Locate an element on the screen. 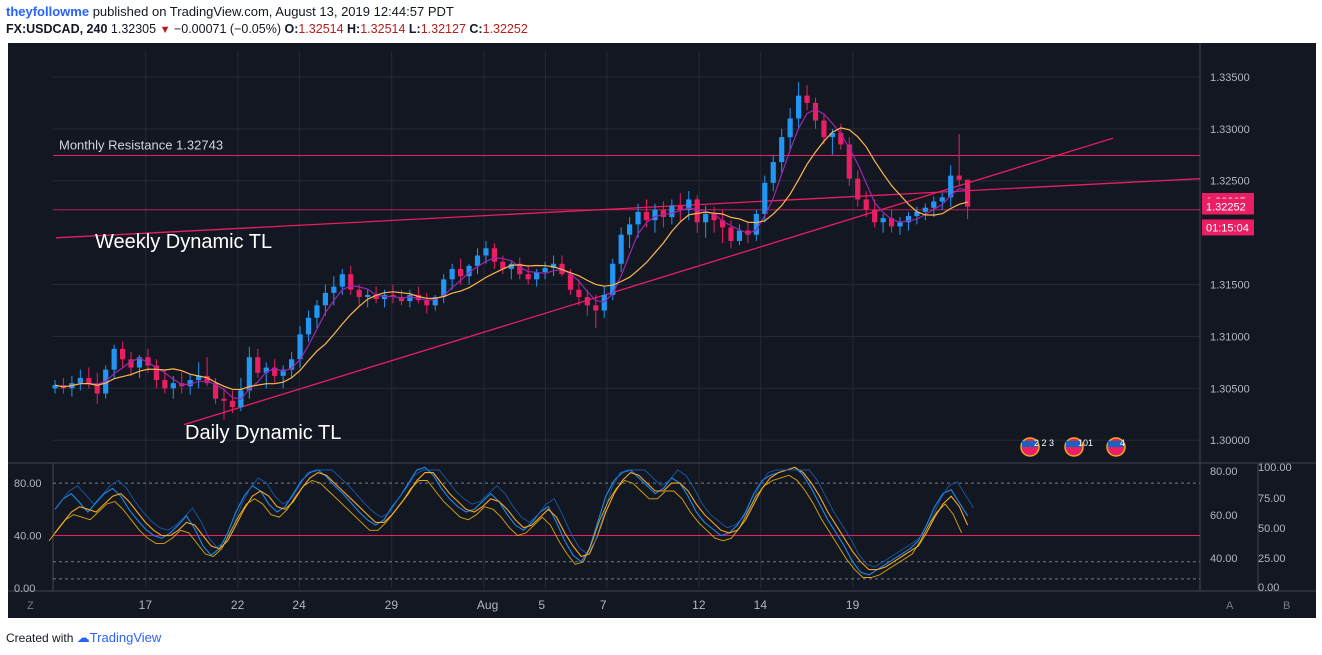 The width and height of the screenshot is (1322, 655). daily-trendline-label: Daily Dynamic TL is located at coordinates (263, 433).